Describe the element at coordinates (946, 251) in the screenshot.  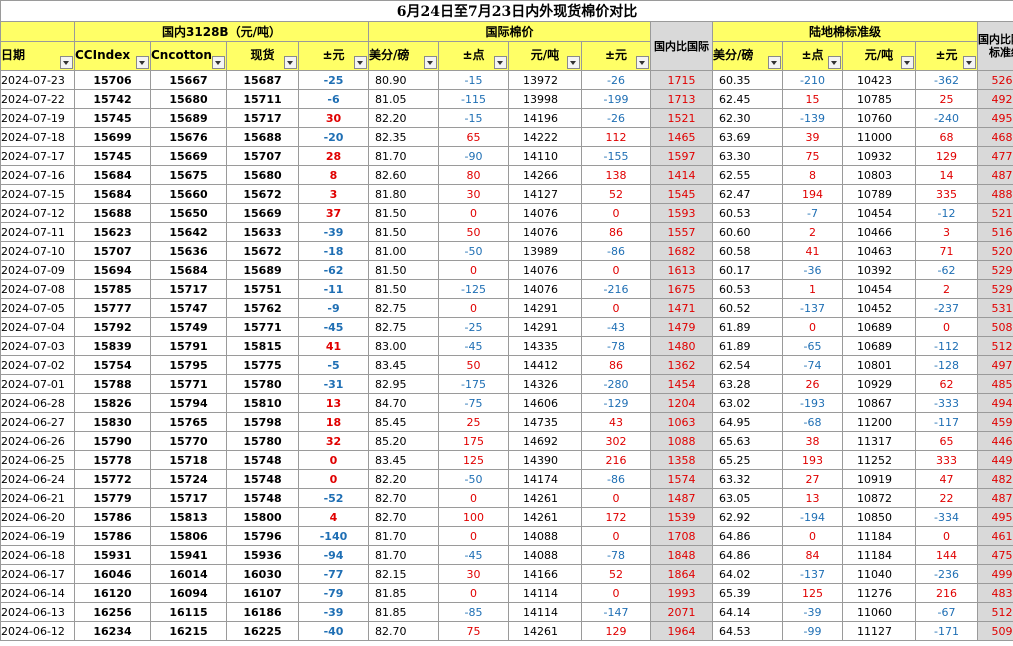
I see `cell-land-diff-yuan: 71` at that location.